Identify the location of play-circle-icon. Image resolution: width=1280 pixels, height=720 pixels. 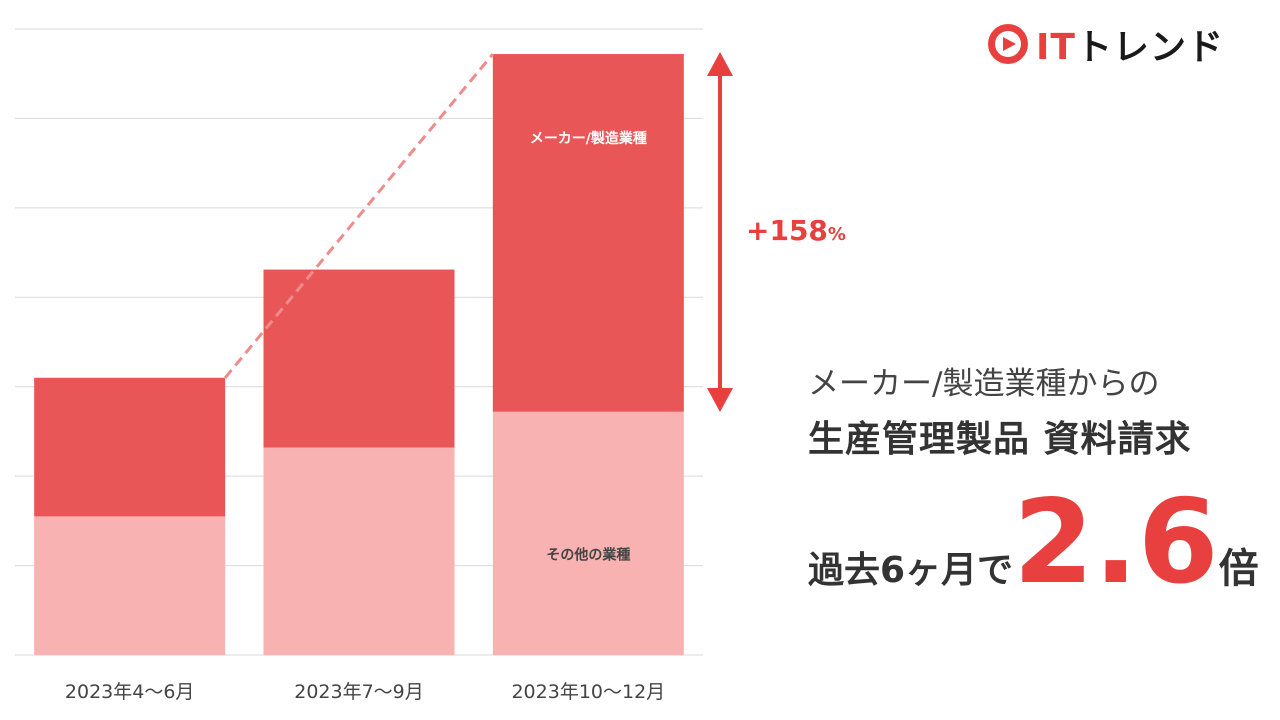
(1008, 44).